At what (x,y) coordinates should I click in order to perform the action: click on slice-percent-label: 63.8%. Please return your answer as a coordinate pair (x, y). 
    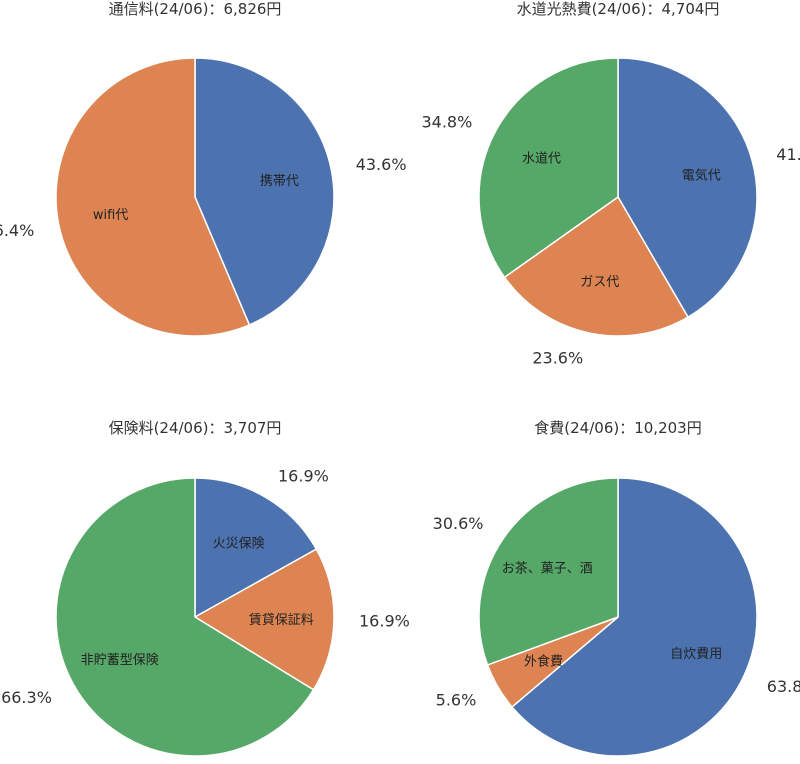
    Looking at the image, I should click on (783, 686).